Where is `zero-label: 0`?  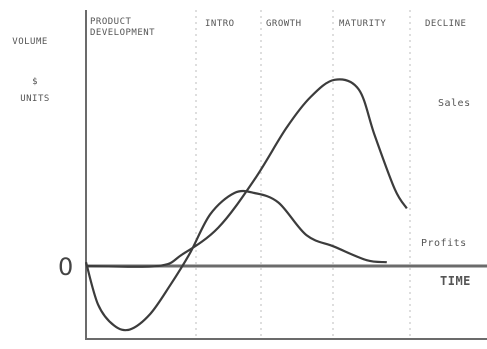
zero-label: 0 is located at coordinates (65, 267).